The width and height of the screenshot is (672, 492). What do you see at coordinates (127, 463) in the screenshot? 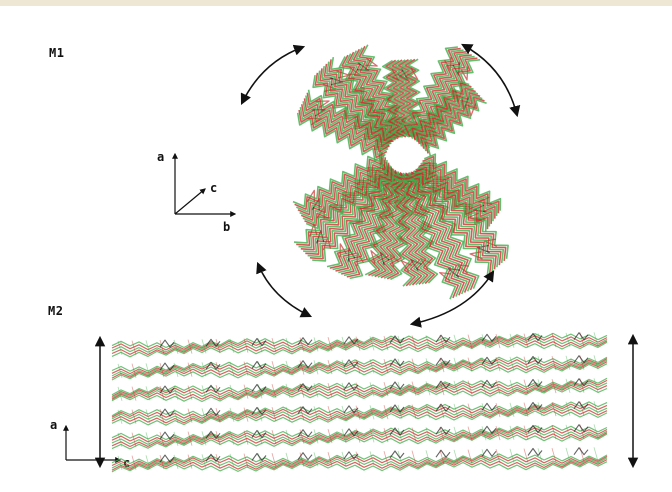
I see `m2-axis-label-c: c` at bounding box center [127, 463].